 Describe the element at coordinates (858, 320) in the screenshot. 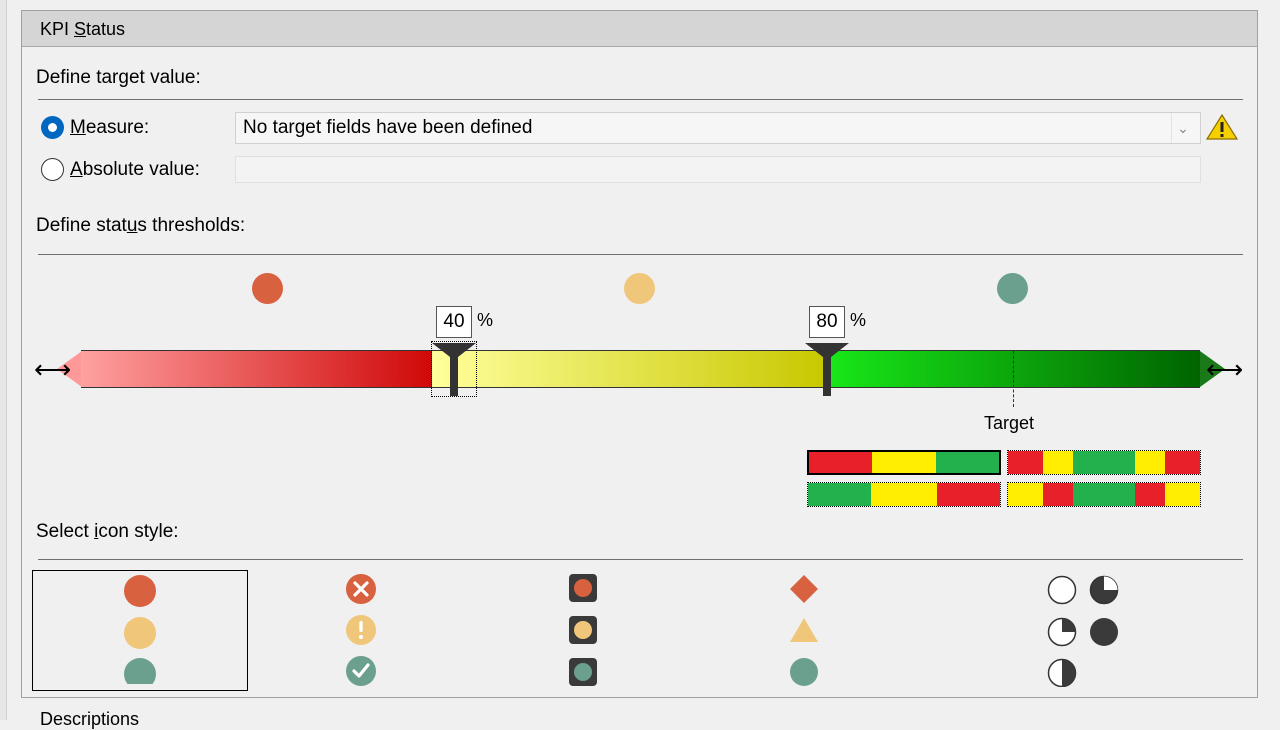

I see `high-threshold-unit: %` at that location.